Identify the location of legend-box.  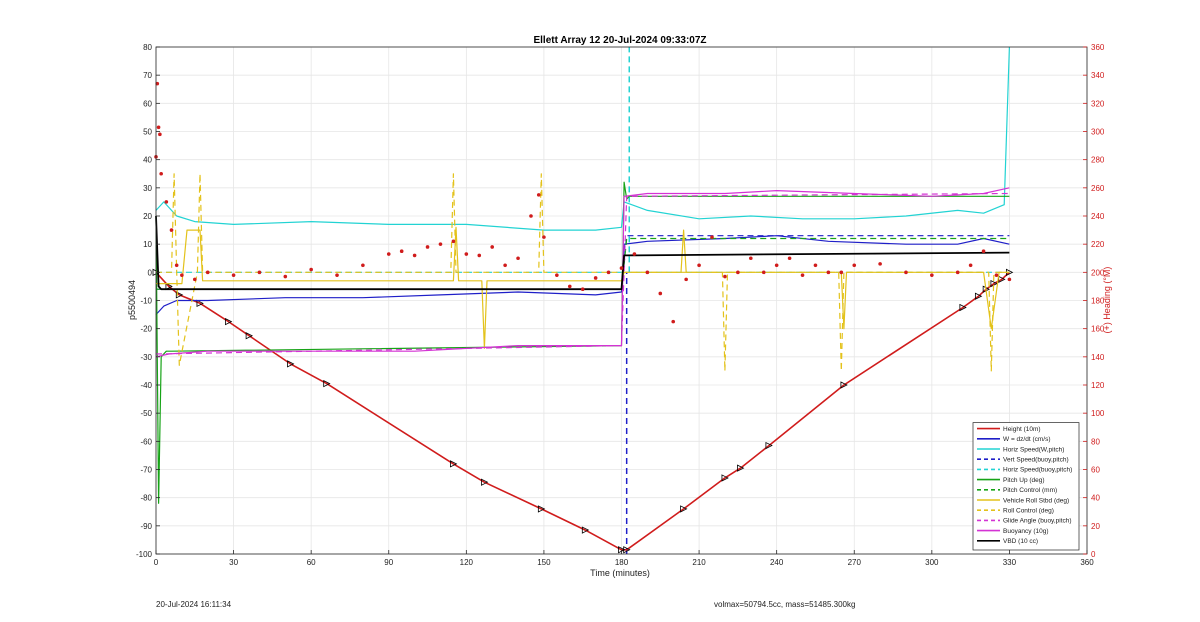
(1026, 486).